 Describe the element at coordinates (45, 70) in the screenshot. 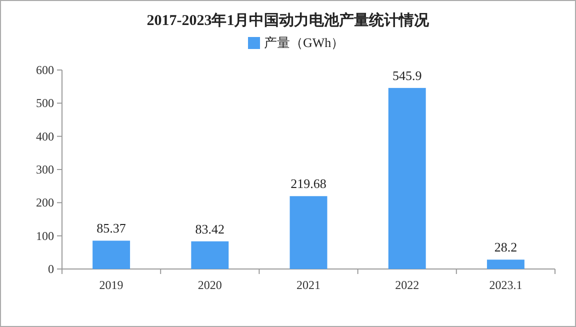

I see `y-tick-label: 600` at that location.